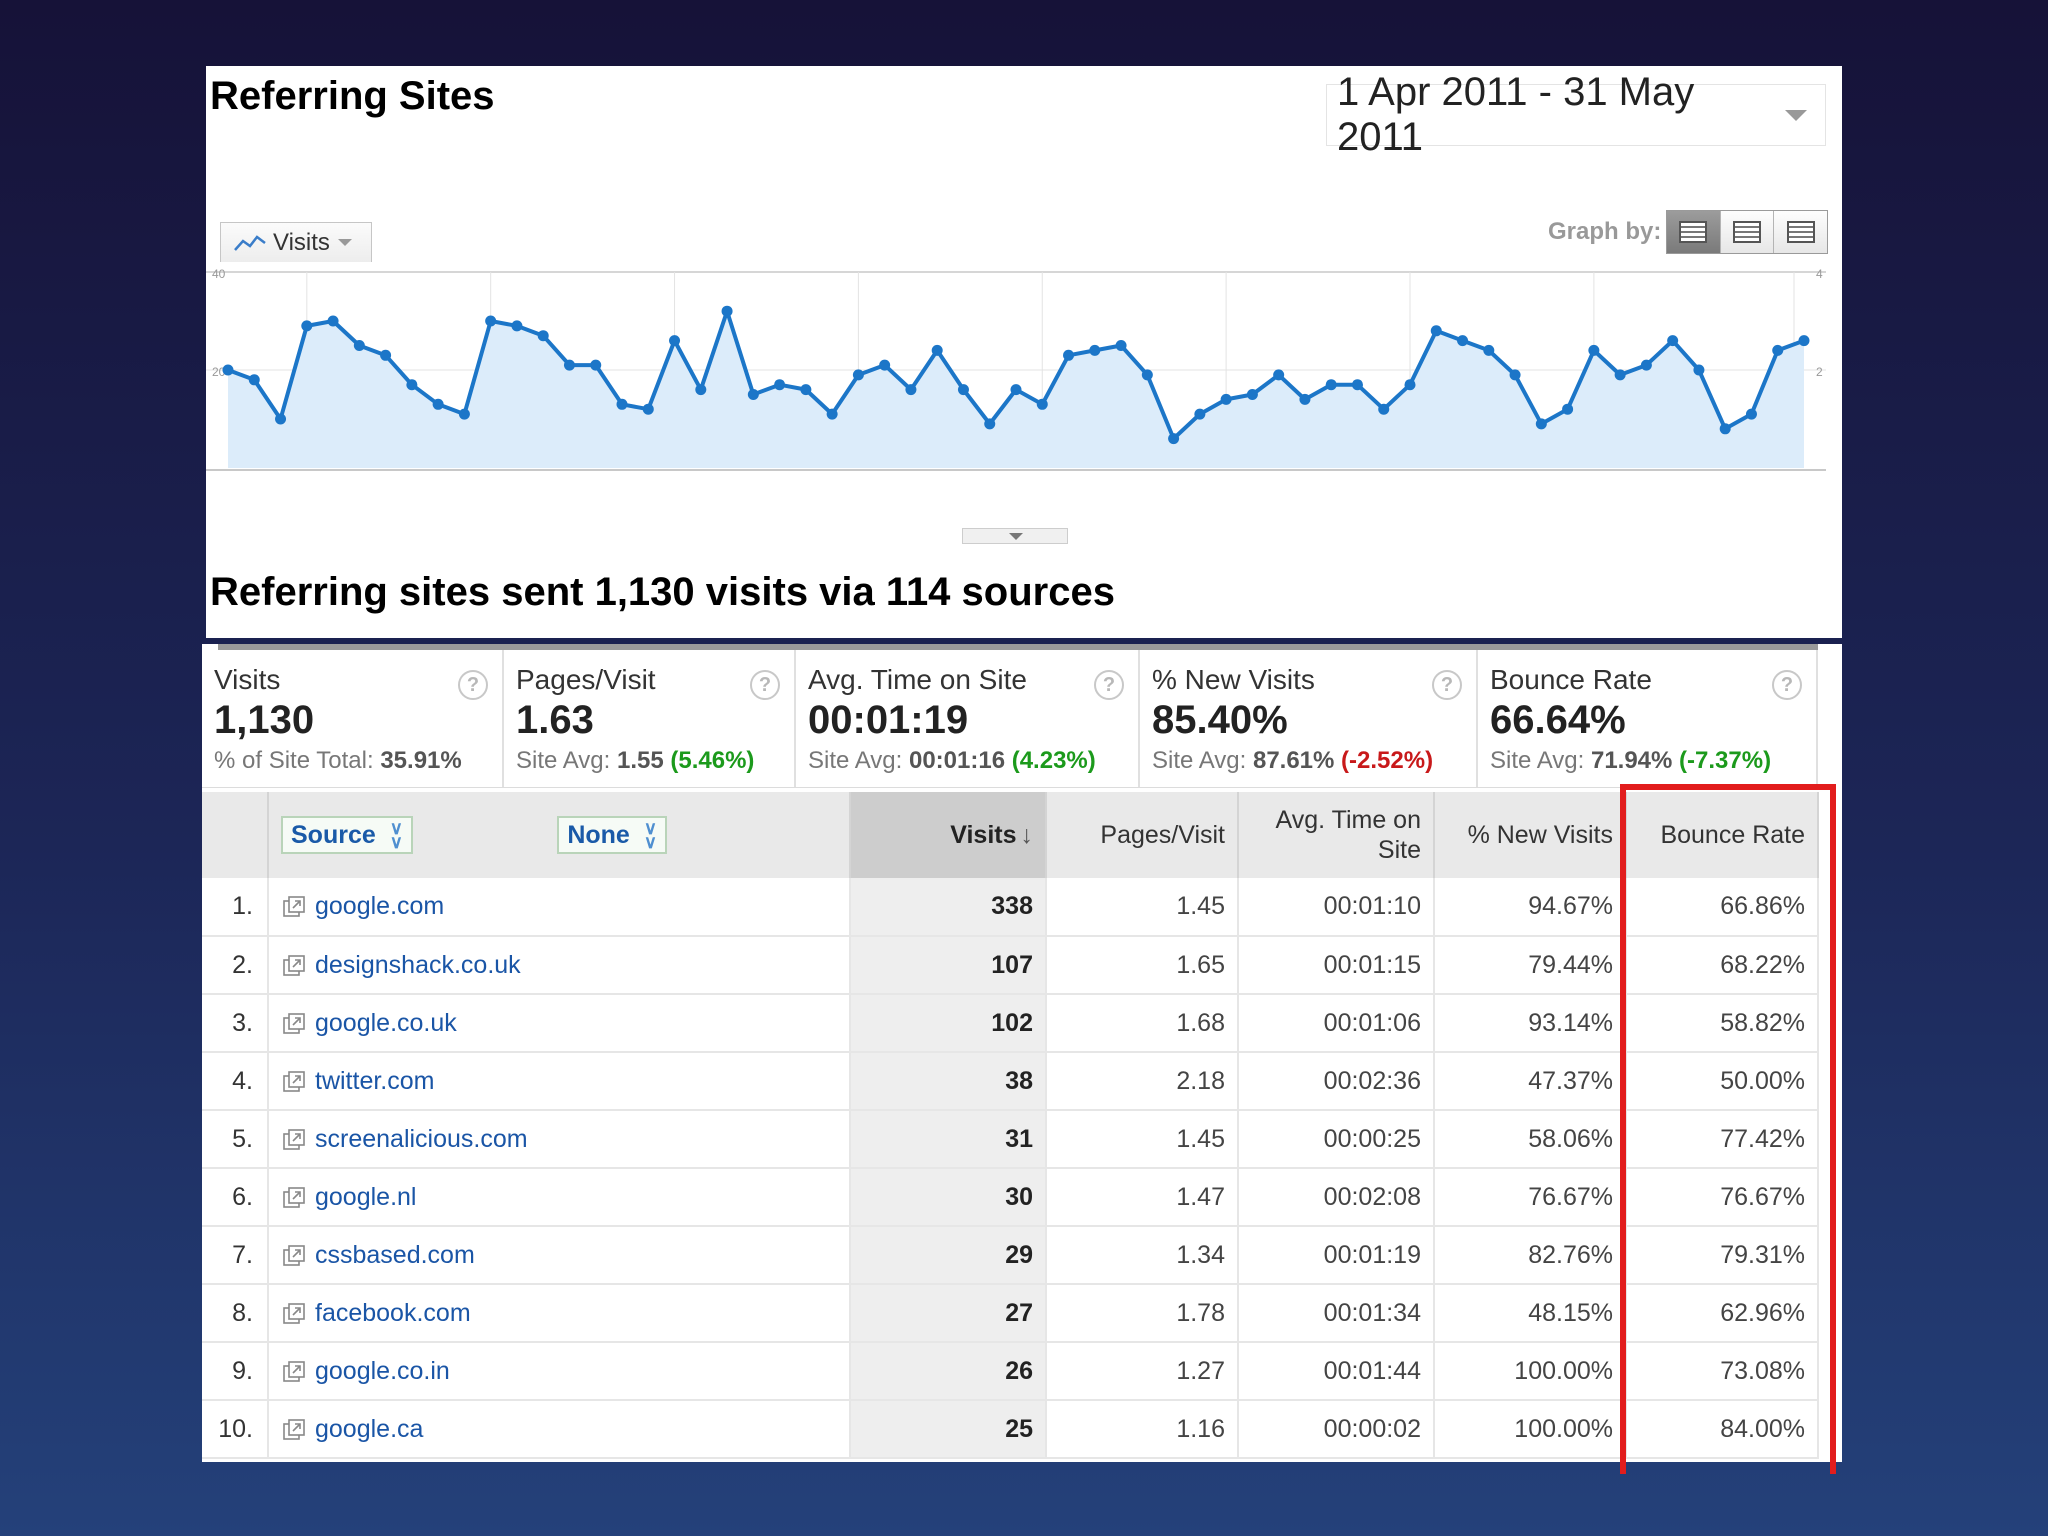 The height and width of the screenshot is (1536, 2048). I want to click on scorecard-sub-label: Site Avg:, so click(1199, 760).